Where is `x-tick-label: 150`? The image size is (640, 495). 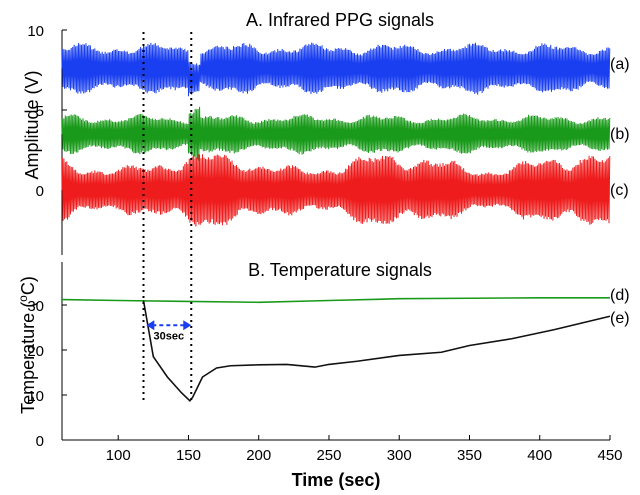
x-tick-label: 150 is located at coordinates (188, 455).